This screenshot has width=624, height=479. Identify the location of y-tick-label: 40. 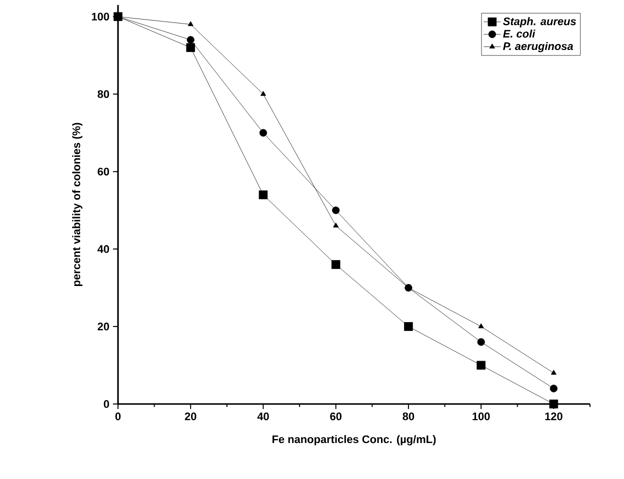
(103, 249).